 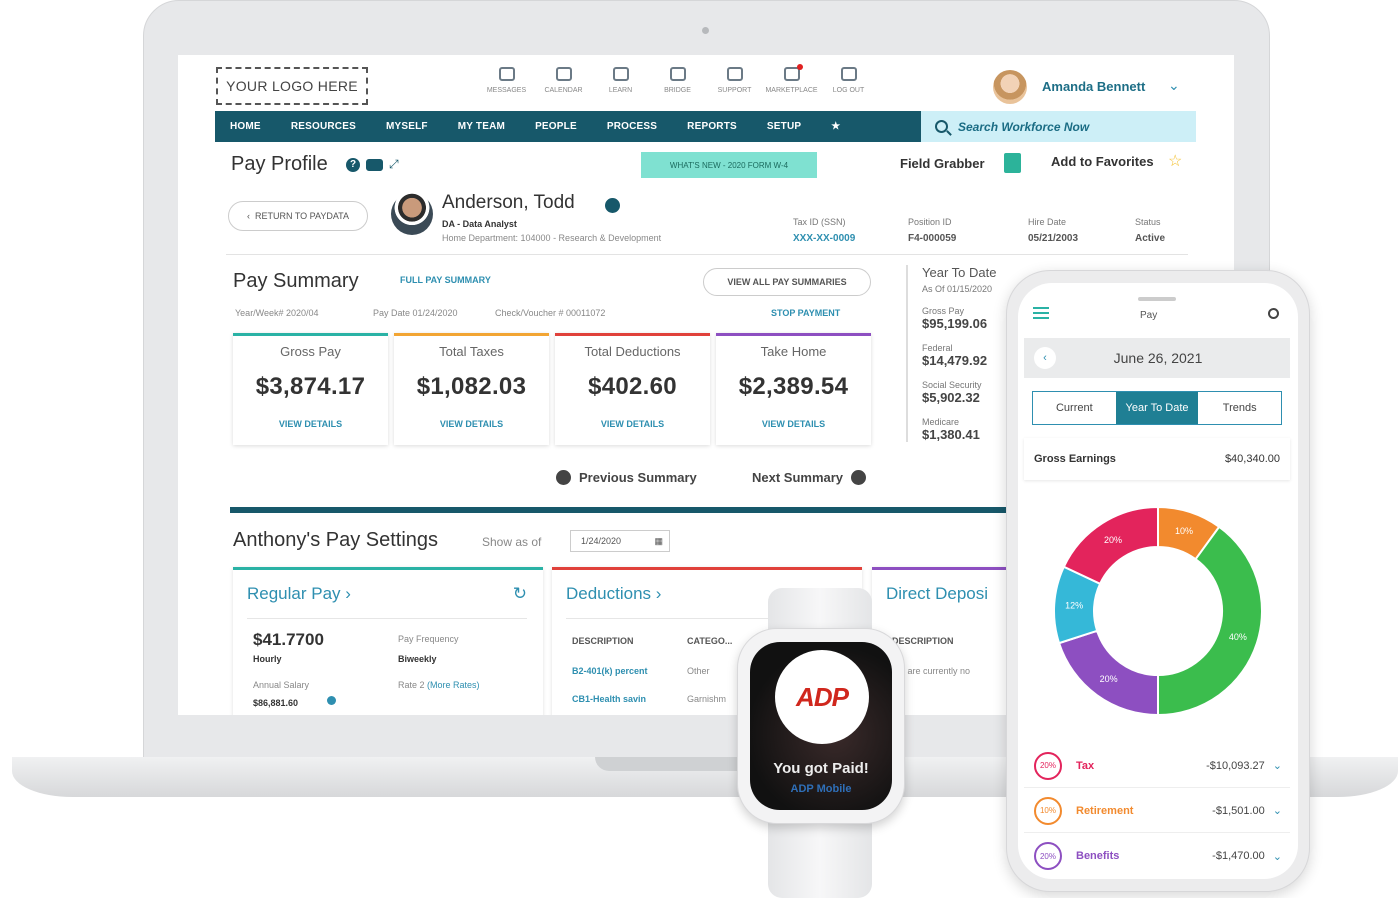 What do you see at coordinates (836, 126) in the screenshot?
I see `nav-favorites-star-icon: ★` at bounding box center [836, 126].